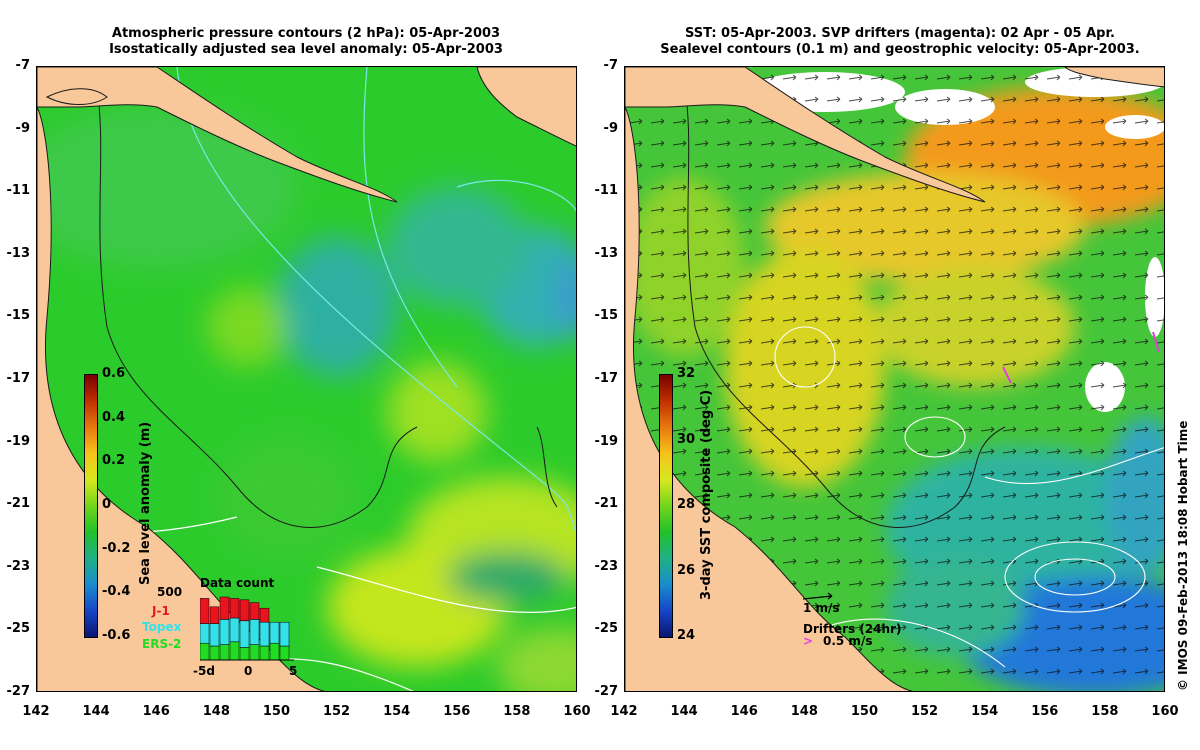  What do you see at coordinates (848, 641) in the screenshot?
I see `drifter-speed-label: 0.5 m/s` at bounding box center [848, 641].